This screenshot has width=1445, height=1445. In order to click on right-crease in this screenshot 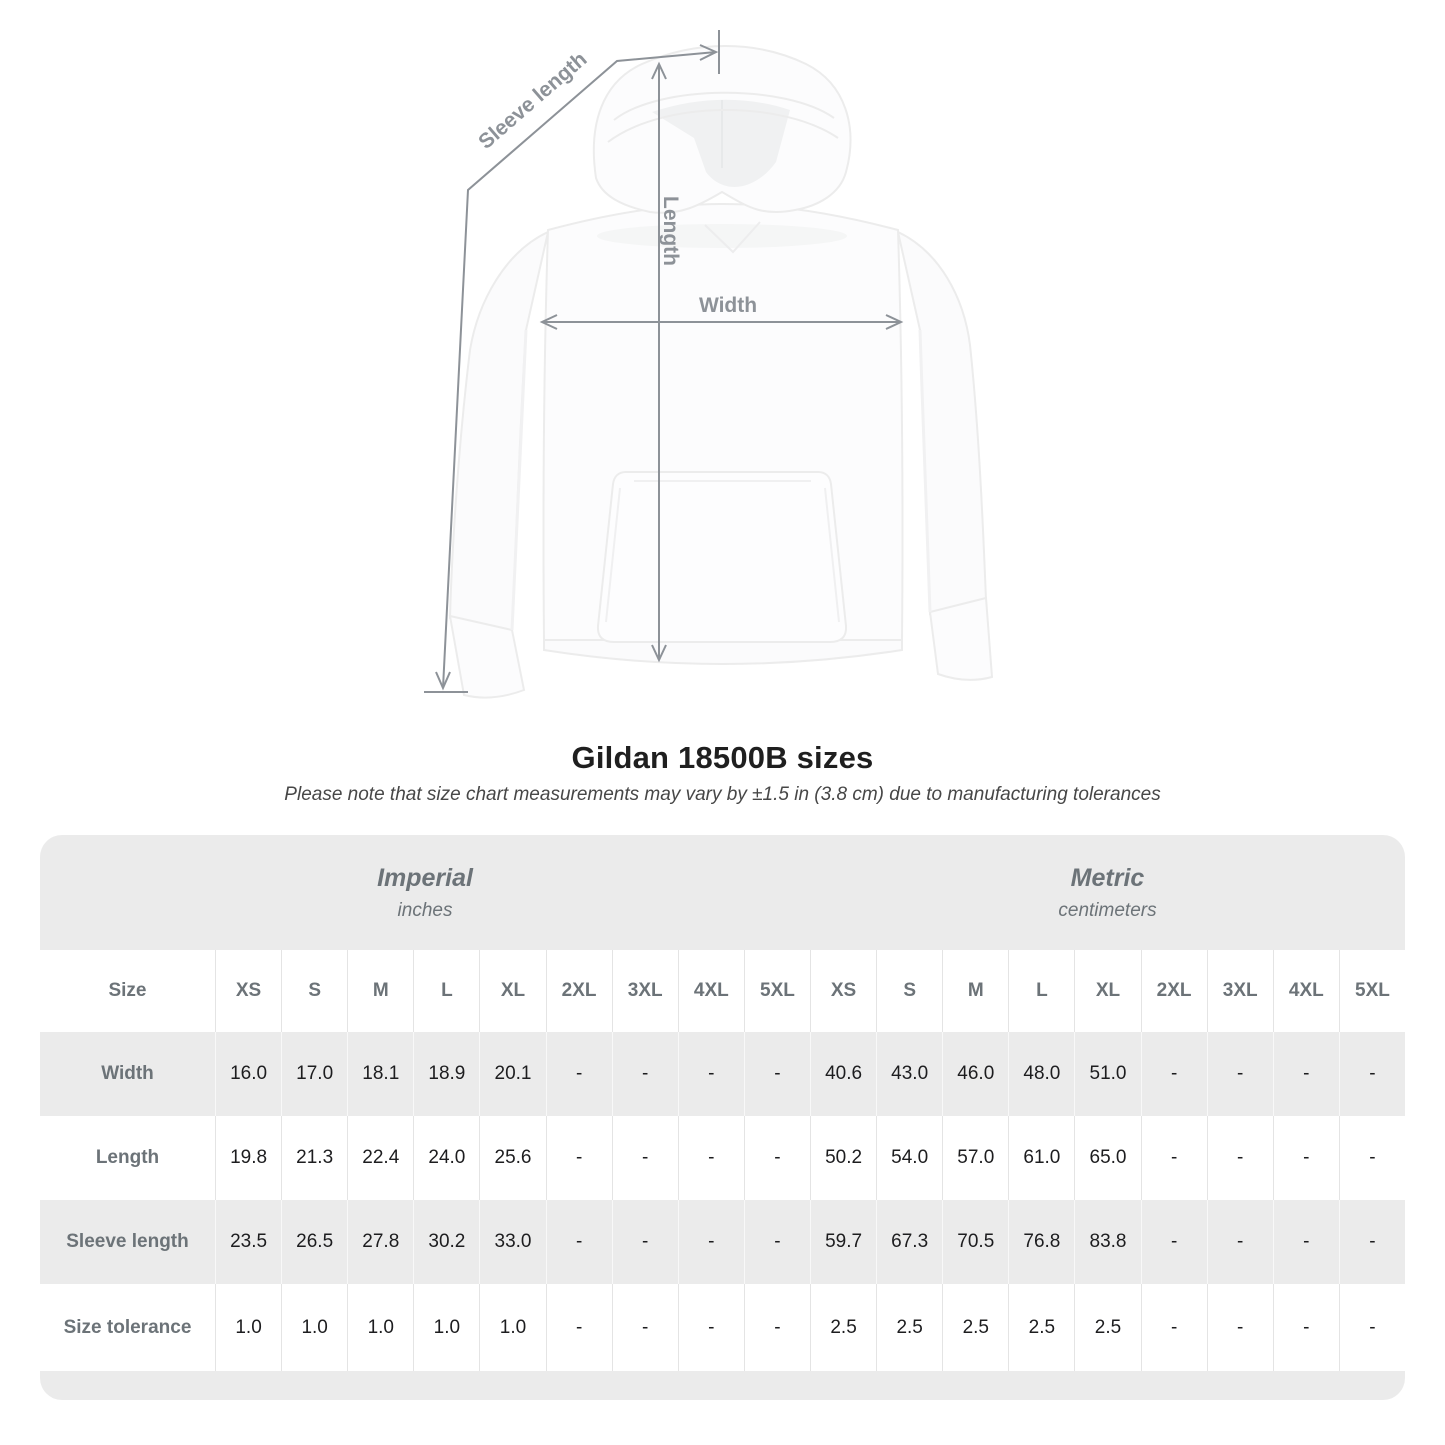, I will do `click(925, 471)`.